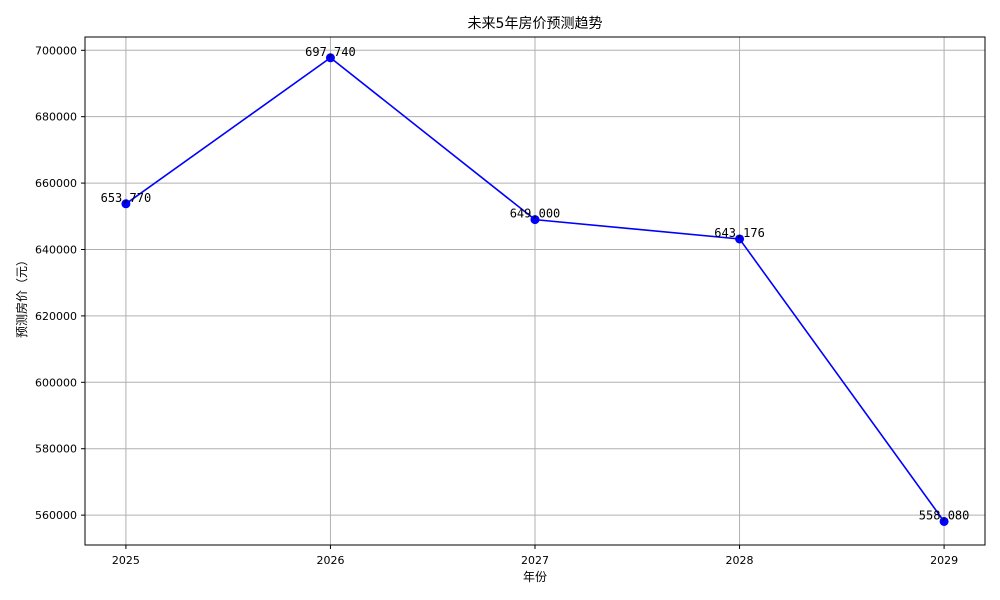  I want to click on y-tick-label: 580000, so click(56, 449).